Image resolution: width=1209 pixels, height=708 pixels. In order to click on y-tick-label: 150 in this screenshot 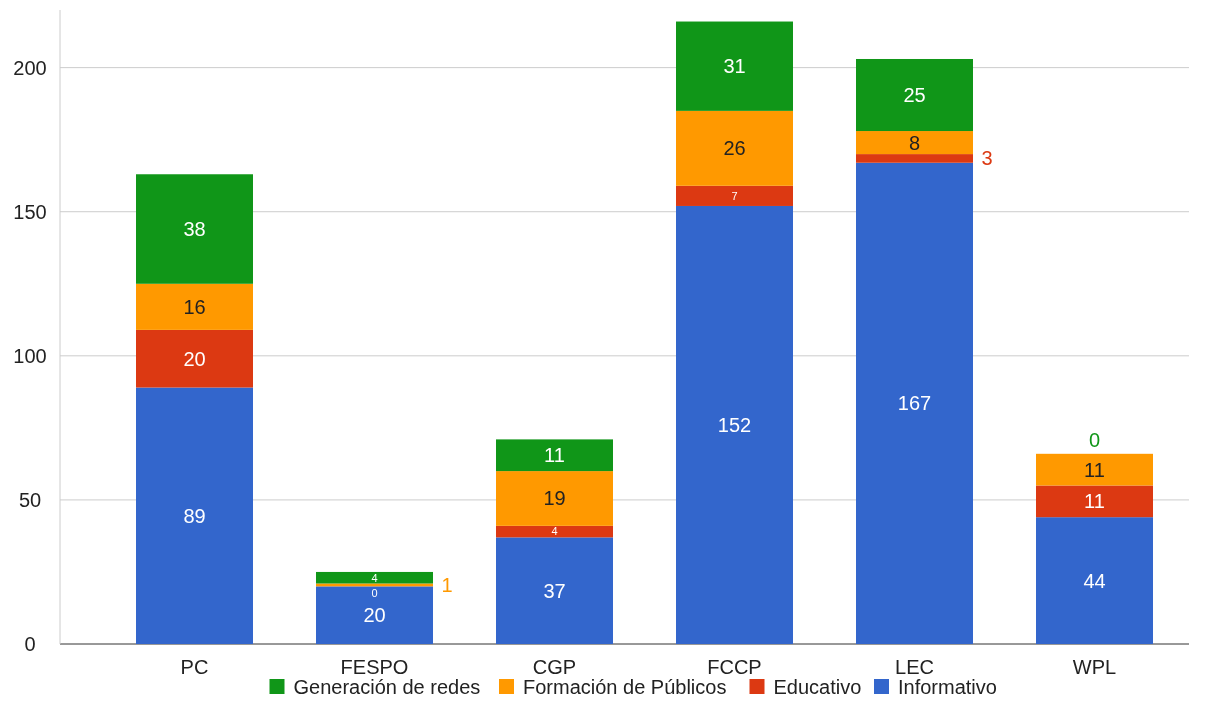, I will do `click(30, 211)`.